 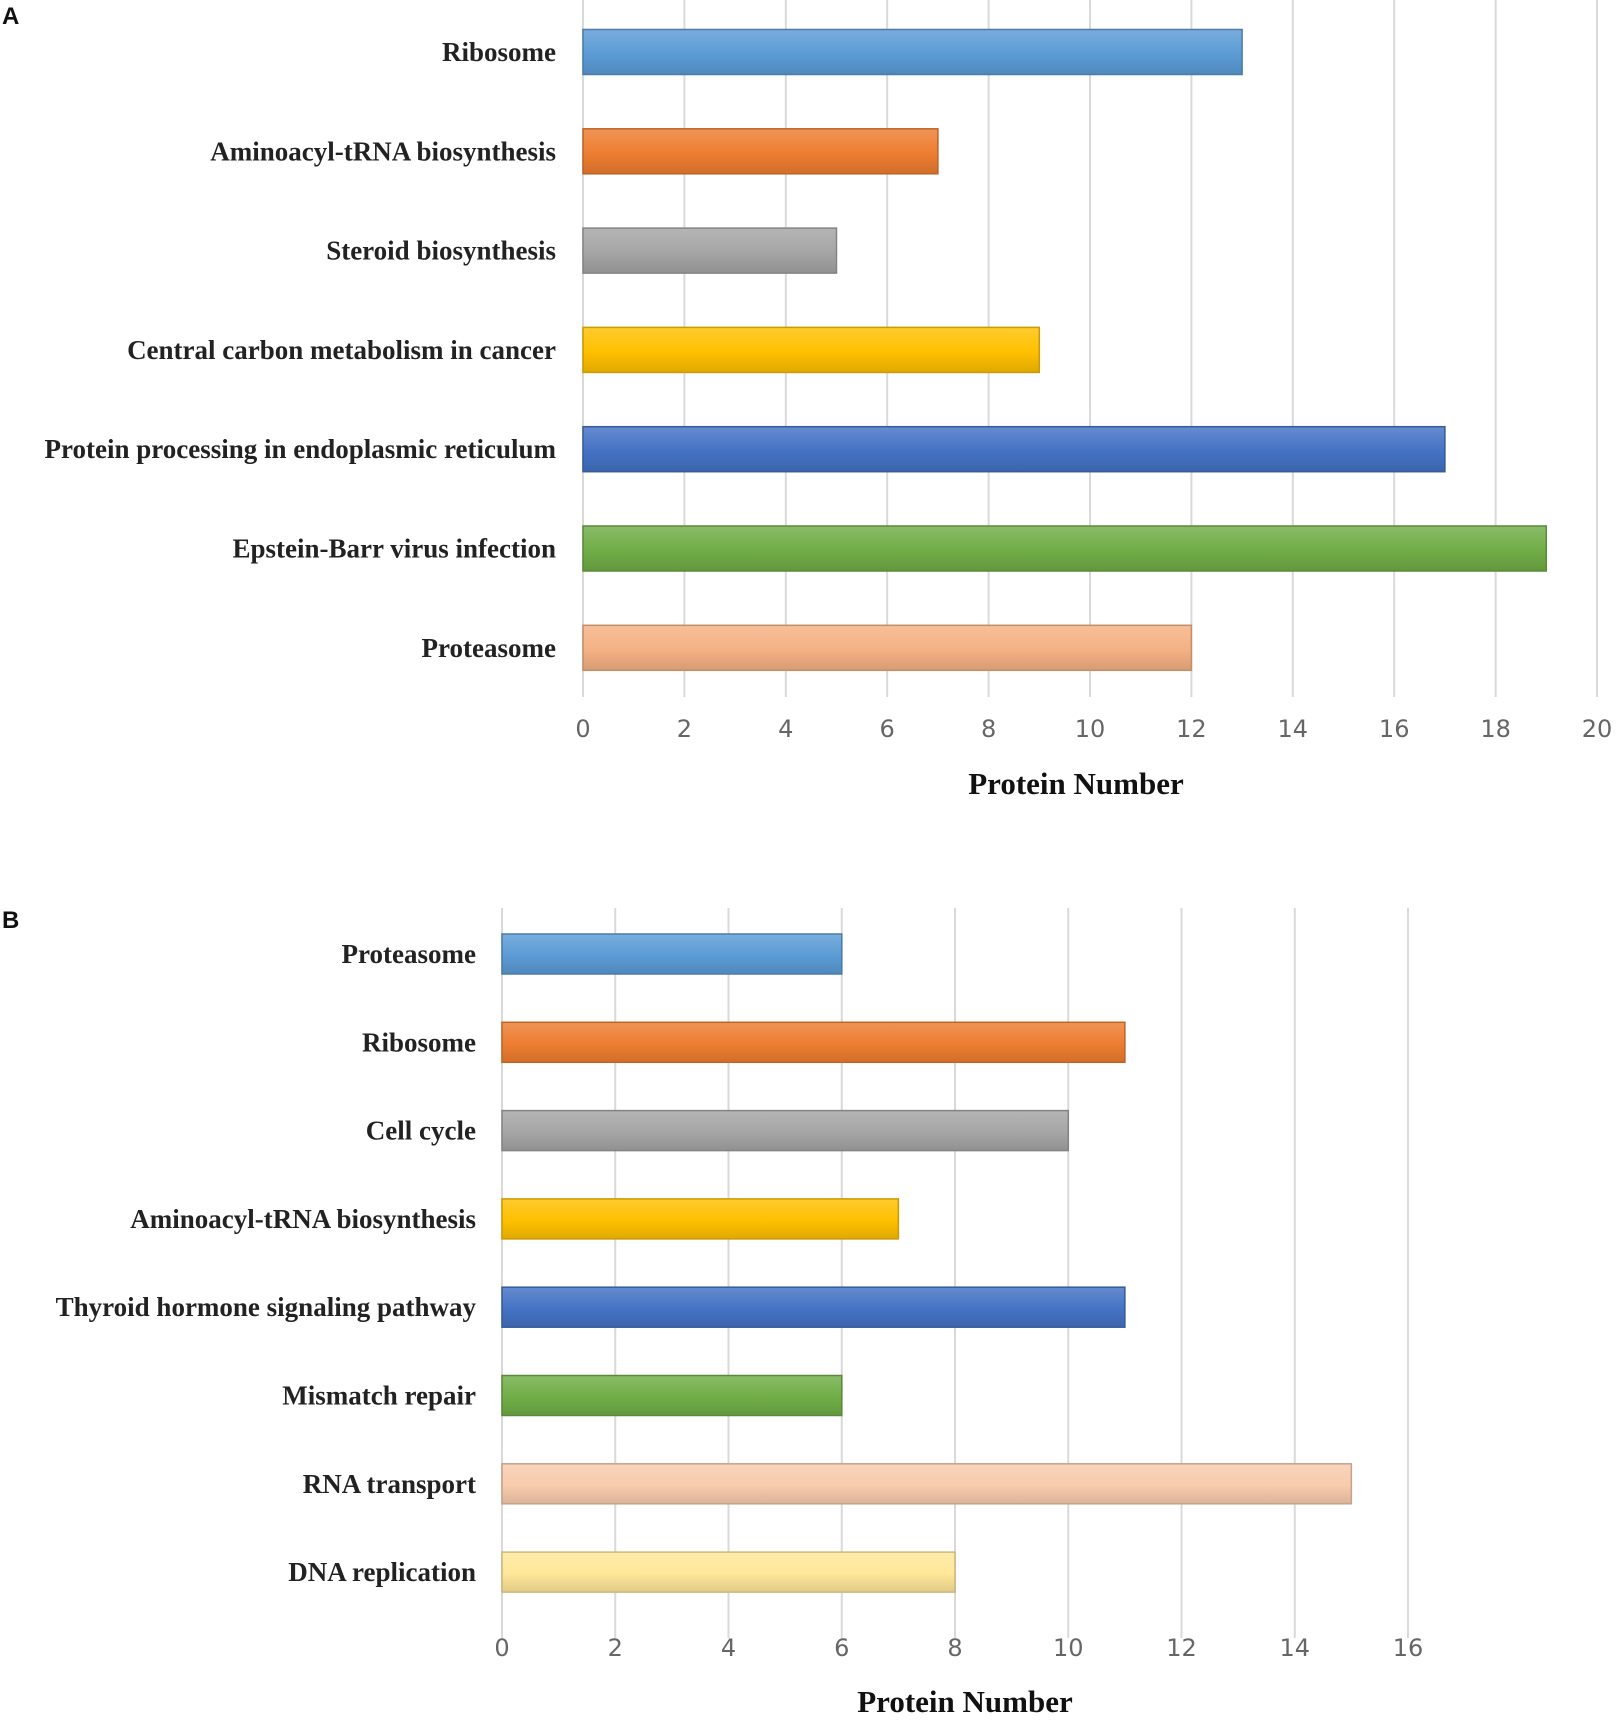 What do you see at coordinates (615, 1648) in the screenshot?
I see `panel-b-x-tick-label: 2` at bounding box center [615, 1648].